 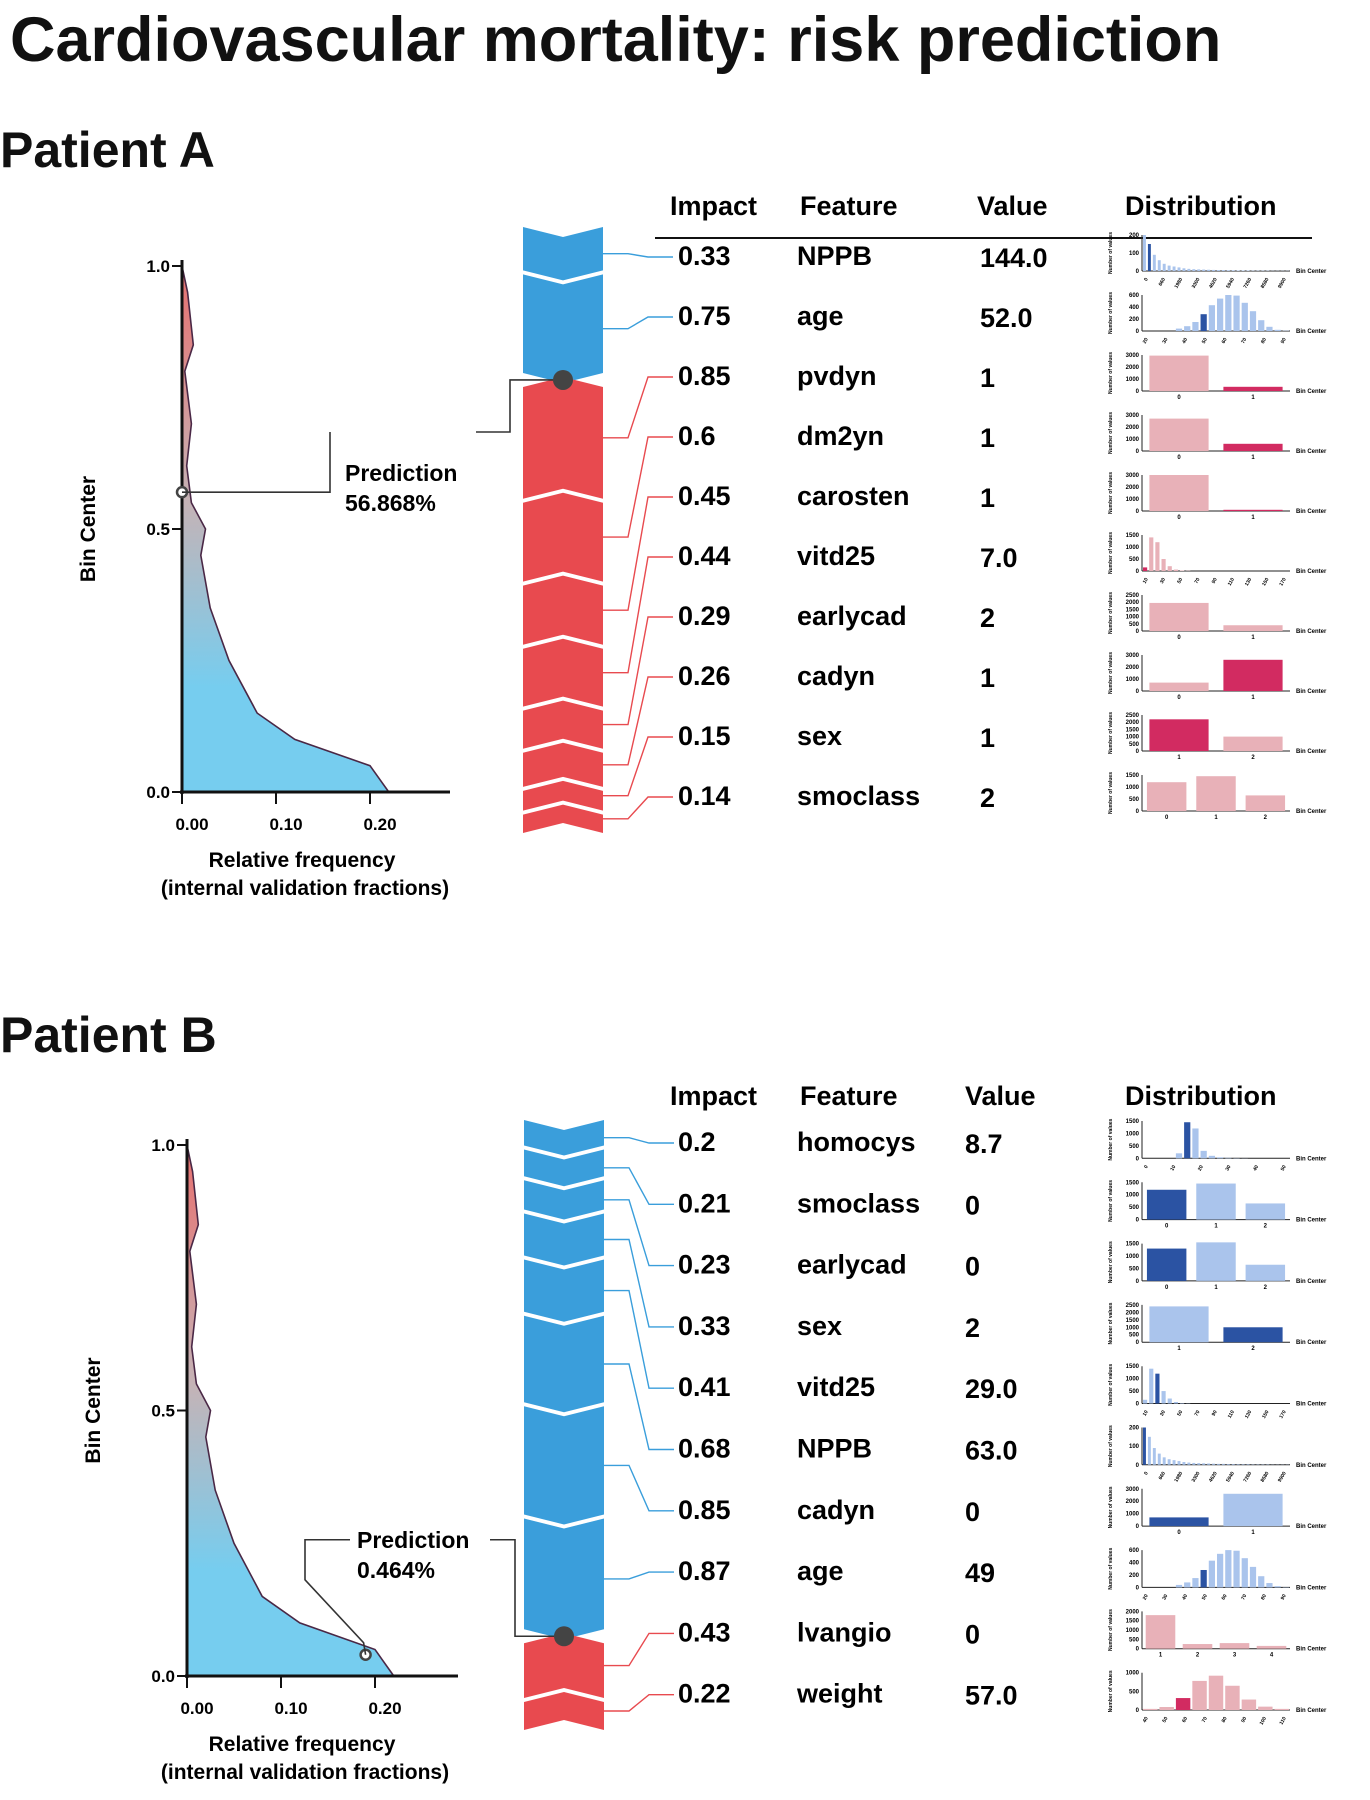 I want to click on row-value: 29.0, so click(x=991, y=1389).